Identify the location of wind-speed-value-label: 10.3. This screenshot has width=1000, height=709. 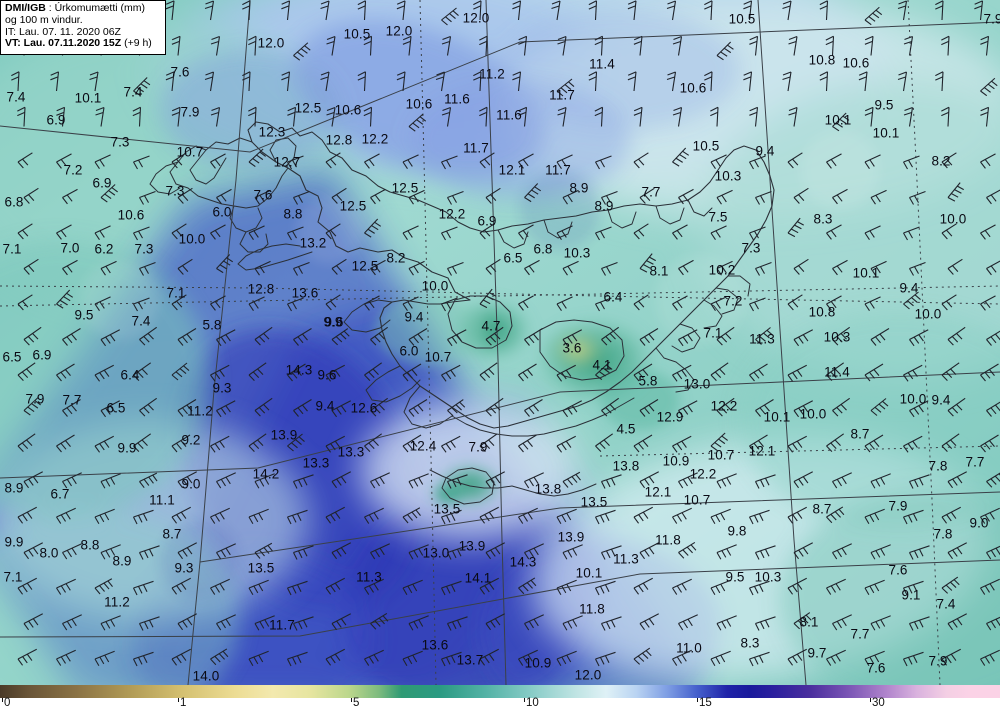
(728, 176).